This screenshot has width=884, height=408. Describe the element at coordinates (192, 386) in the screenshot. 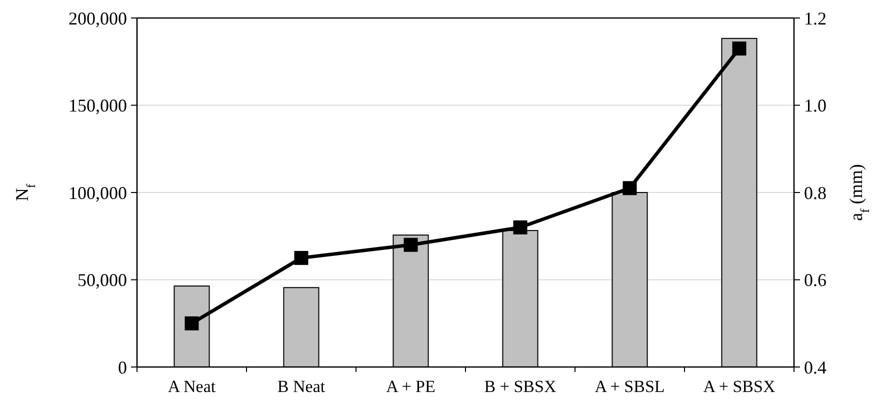

I see `x-tick-label: A Neat` at that location.